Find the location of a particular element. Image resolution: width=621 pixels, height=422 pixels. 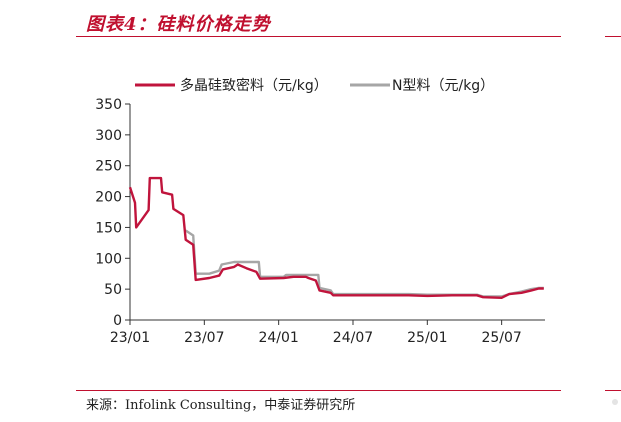

x-tick-label: 25/07 is located at coordinates (501, 338).